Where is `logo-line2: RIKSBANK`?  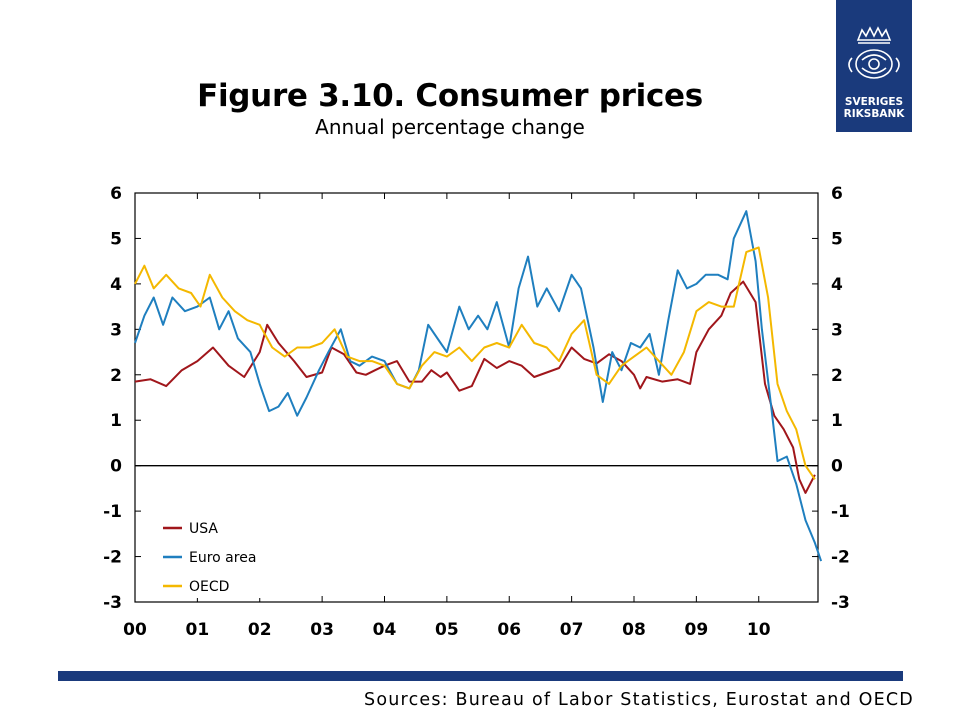
logo-line2: RIKSBANK is located at coordinates (874, 114).